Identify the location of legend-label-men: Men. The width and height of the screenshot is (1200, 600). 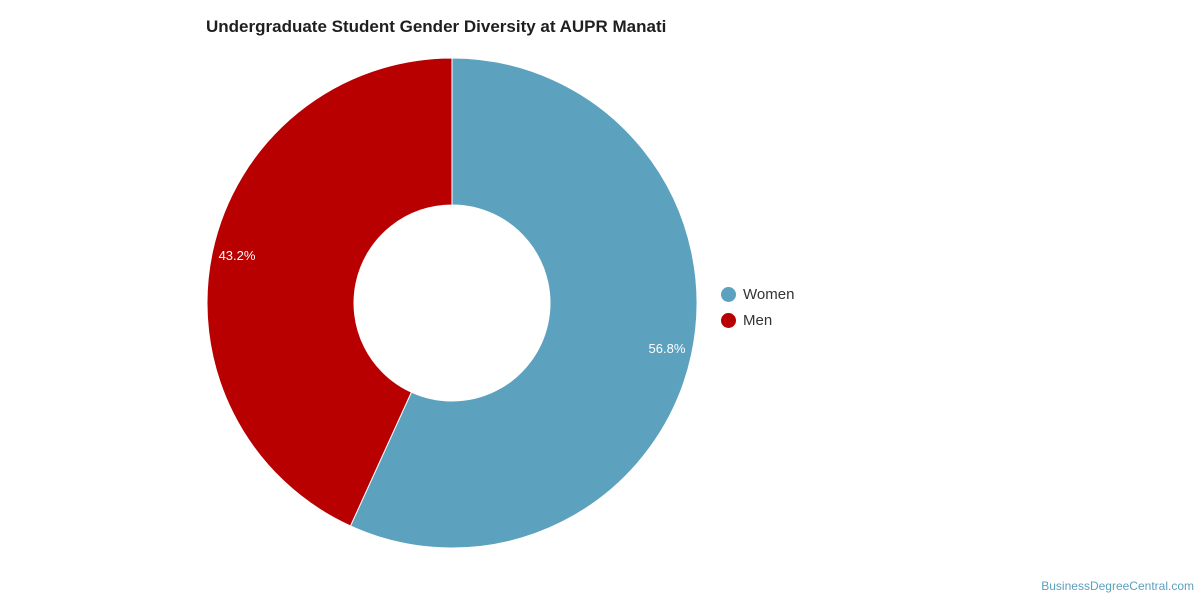
(758, 320).